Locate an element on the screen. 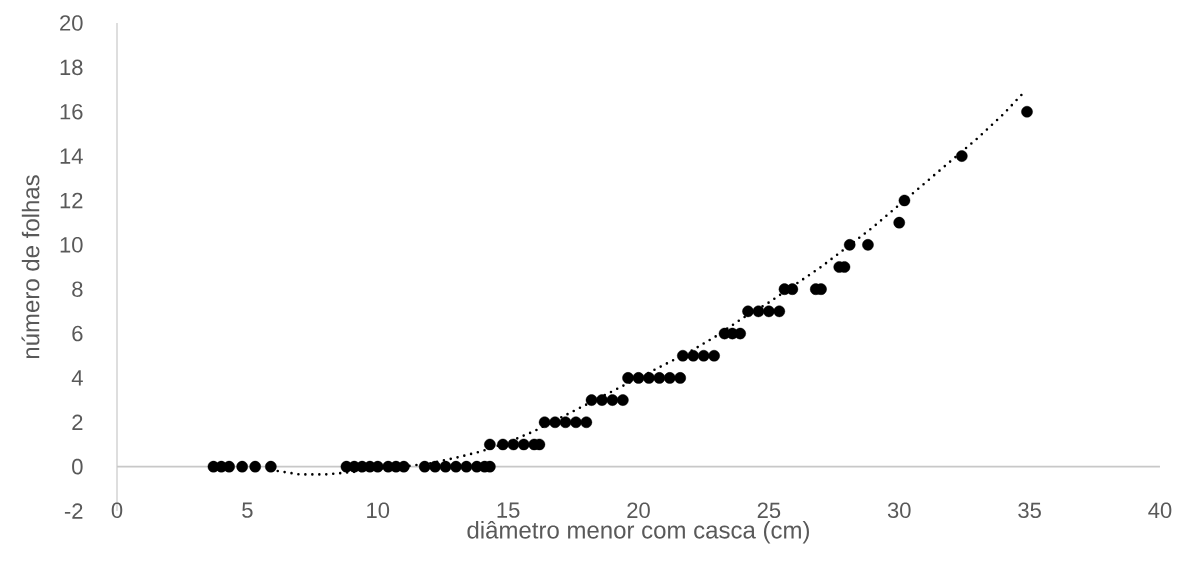 Image resolution: width=1198 pixels, height=564 pixels. y-tick-label: 12 is located at coordinates (71, 200).